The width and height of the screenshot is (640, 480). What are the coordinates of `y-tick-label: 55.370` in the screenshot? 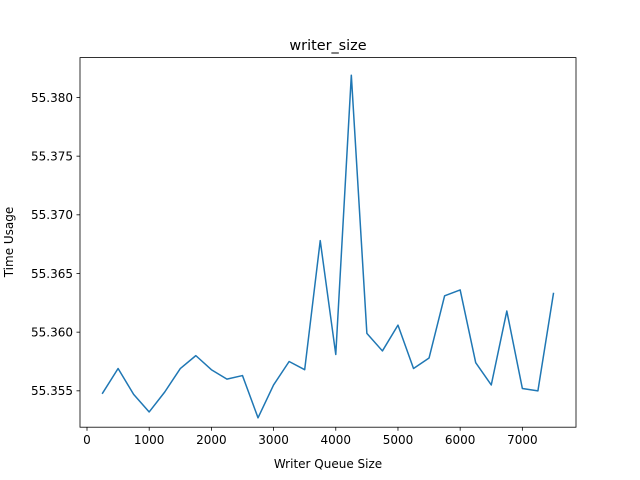 It's located at (52, 215).